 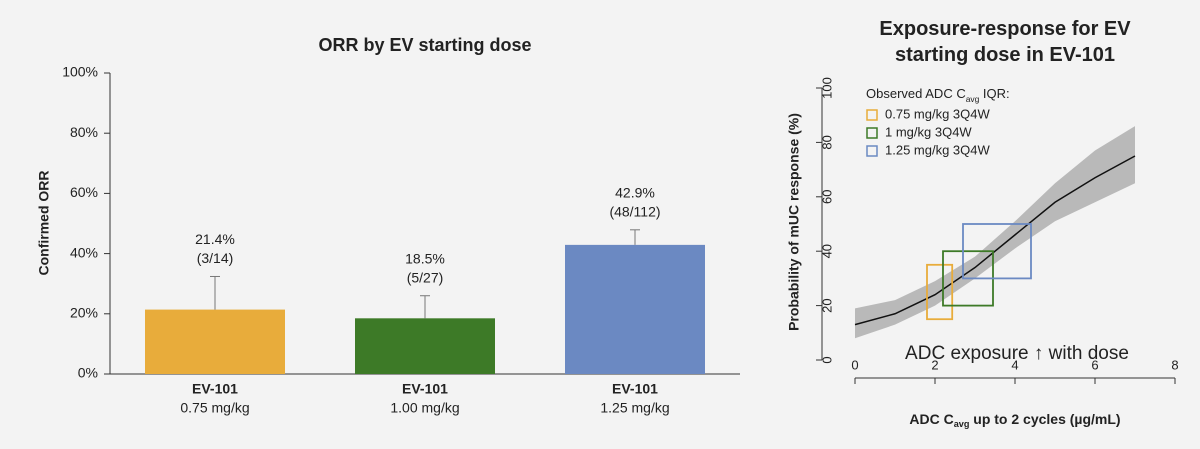 I want to click on y-tick-label: 60%, so click(x=84, y=192).